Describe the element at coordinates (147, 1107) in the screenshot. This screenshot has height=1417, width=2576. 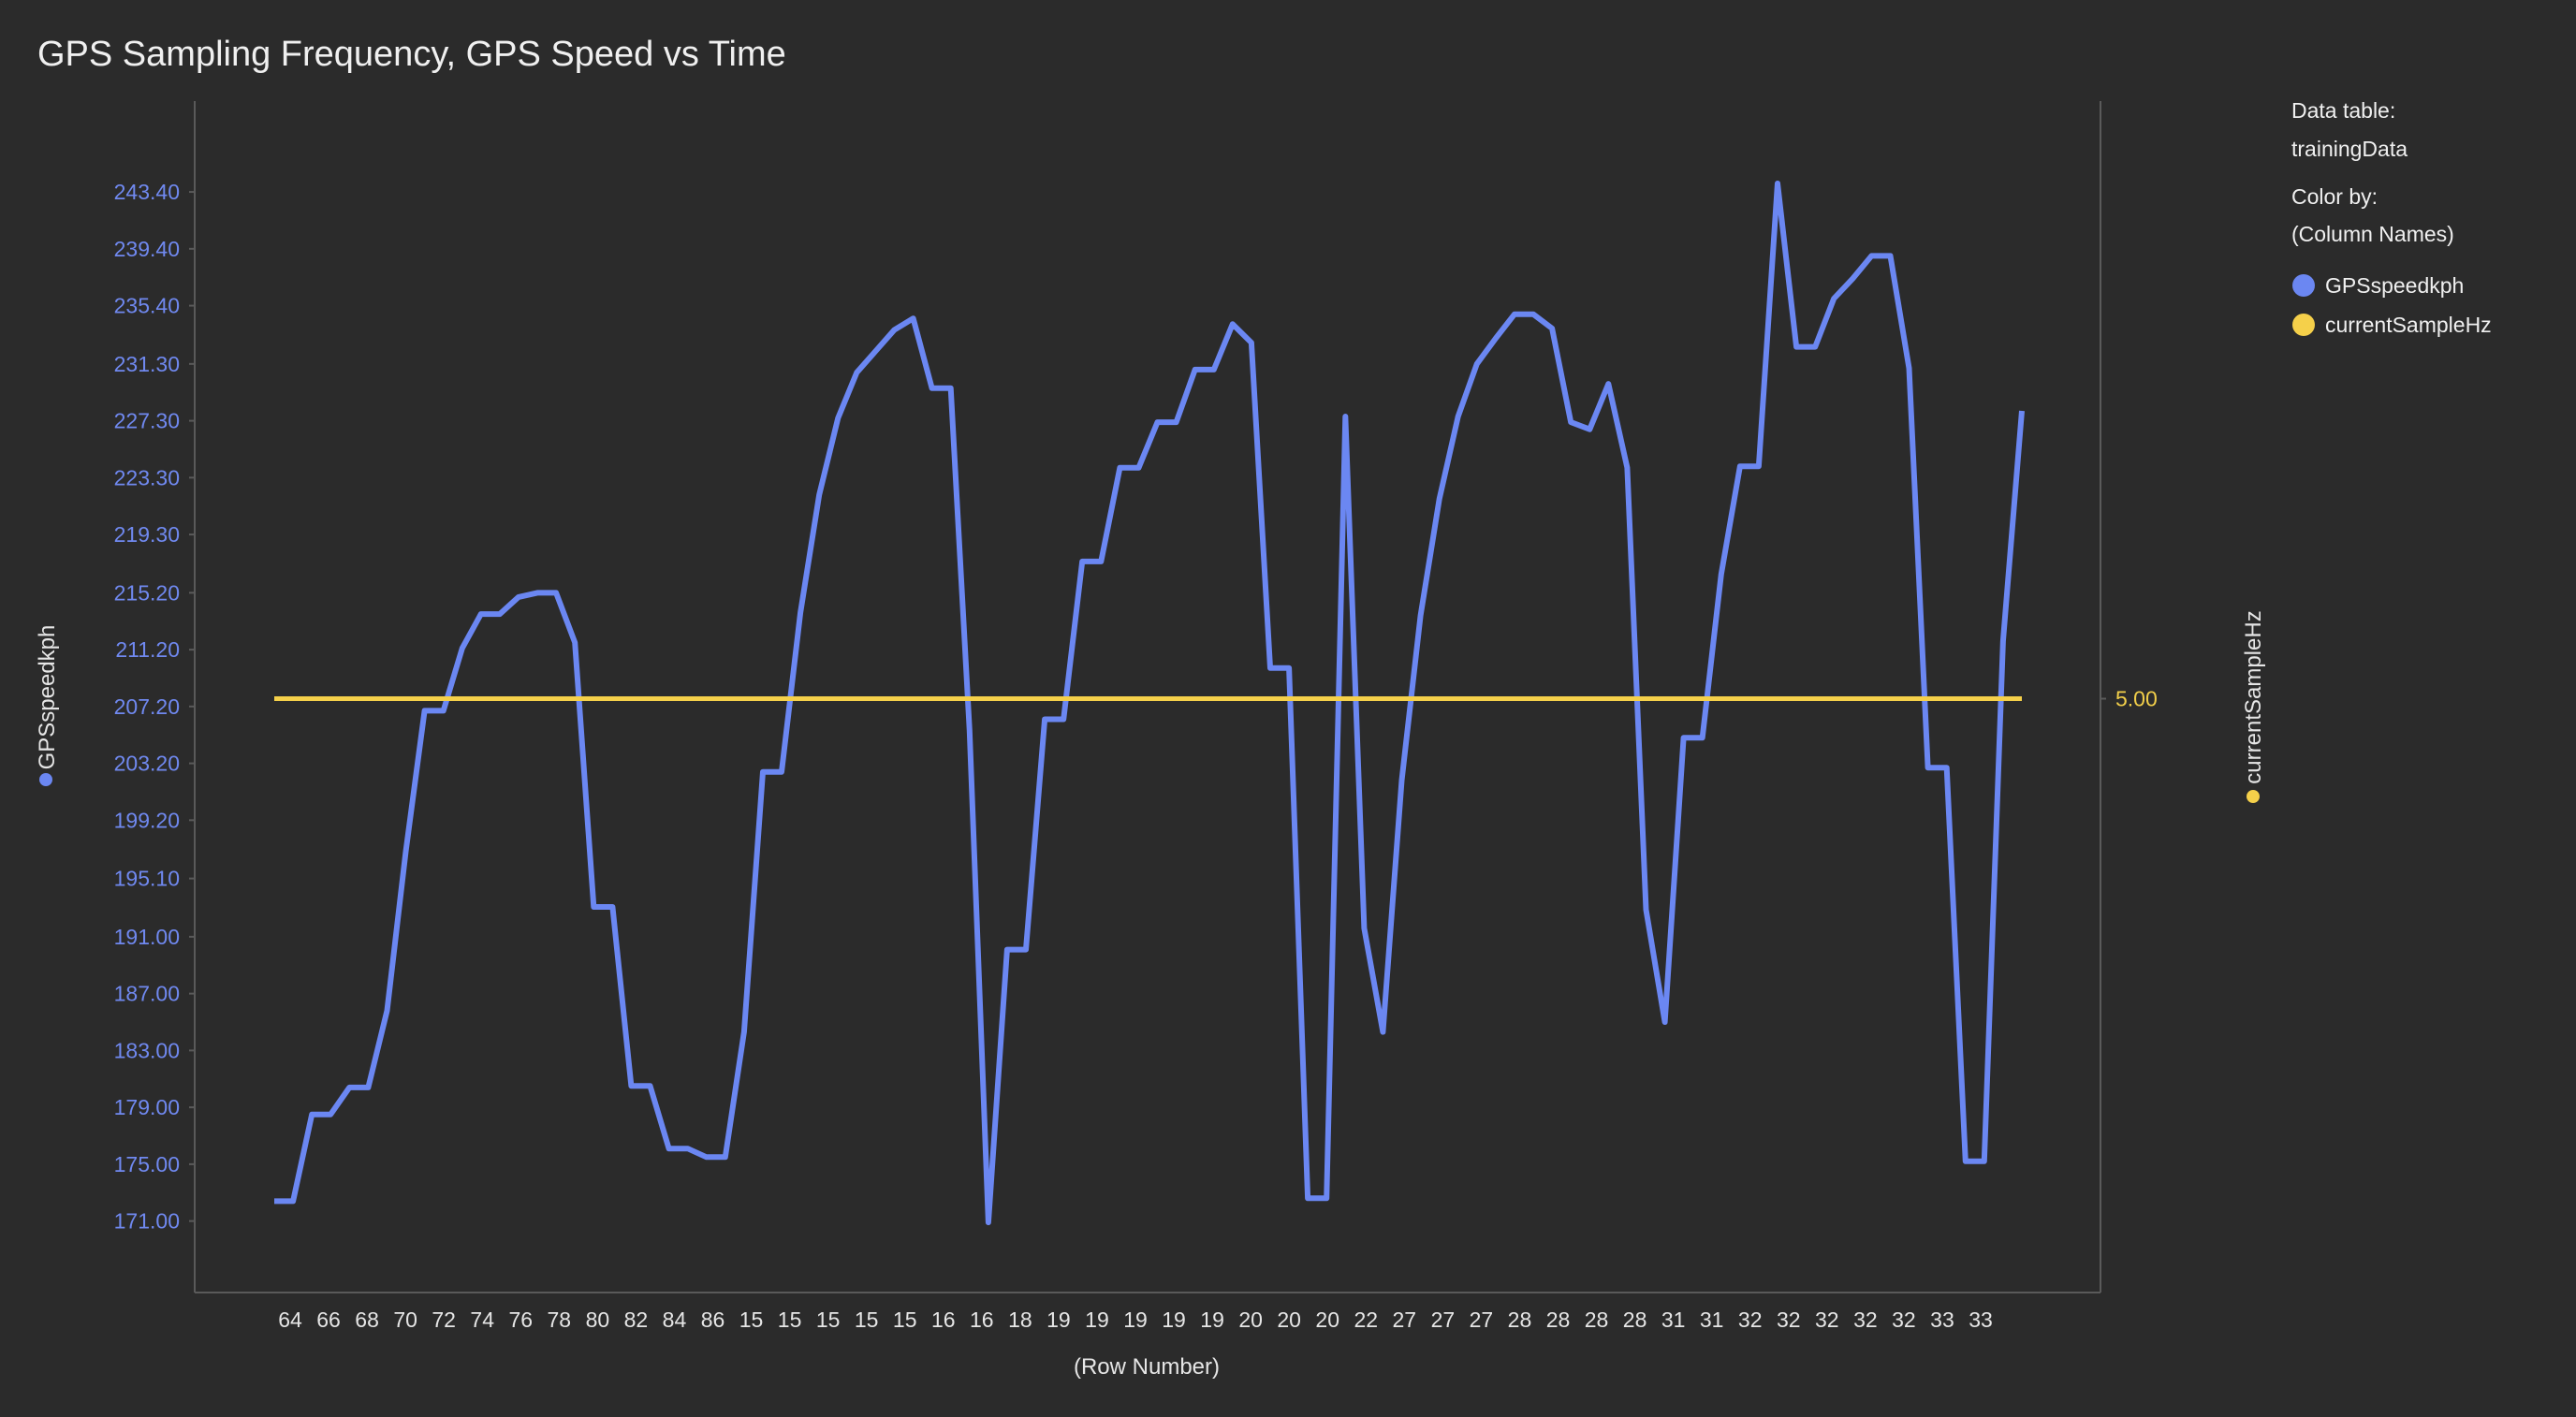
I see `left-y-tick-label: 179.00` at that location.